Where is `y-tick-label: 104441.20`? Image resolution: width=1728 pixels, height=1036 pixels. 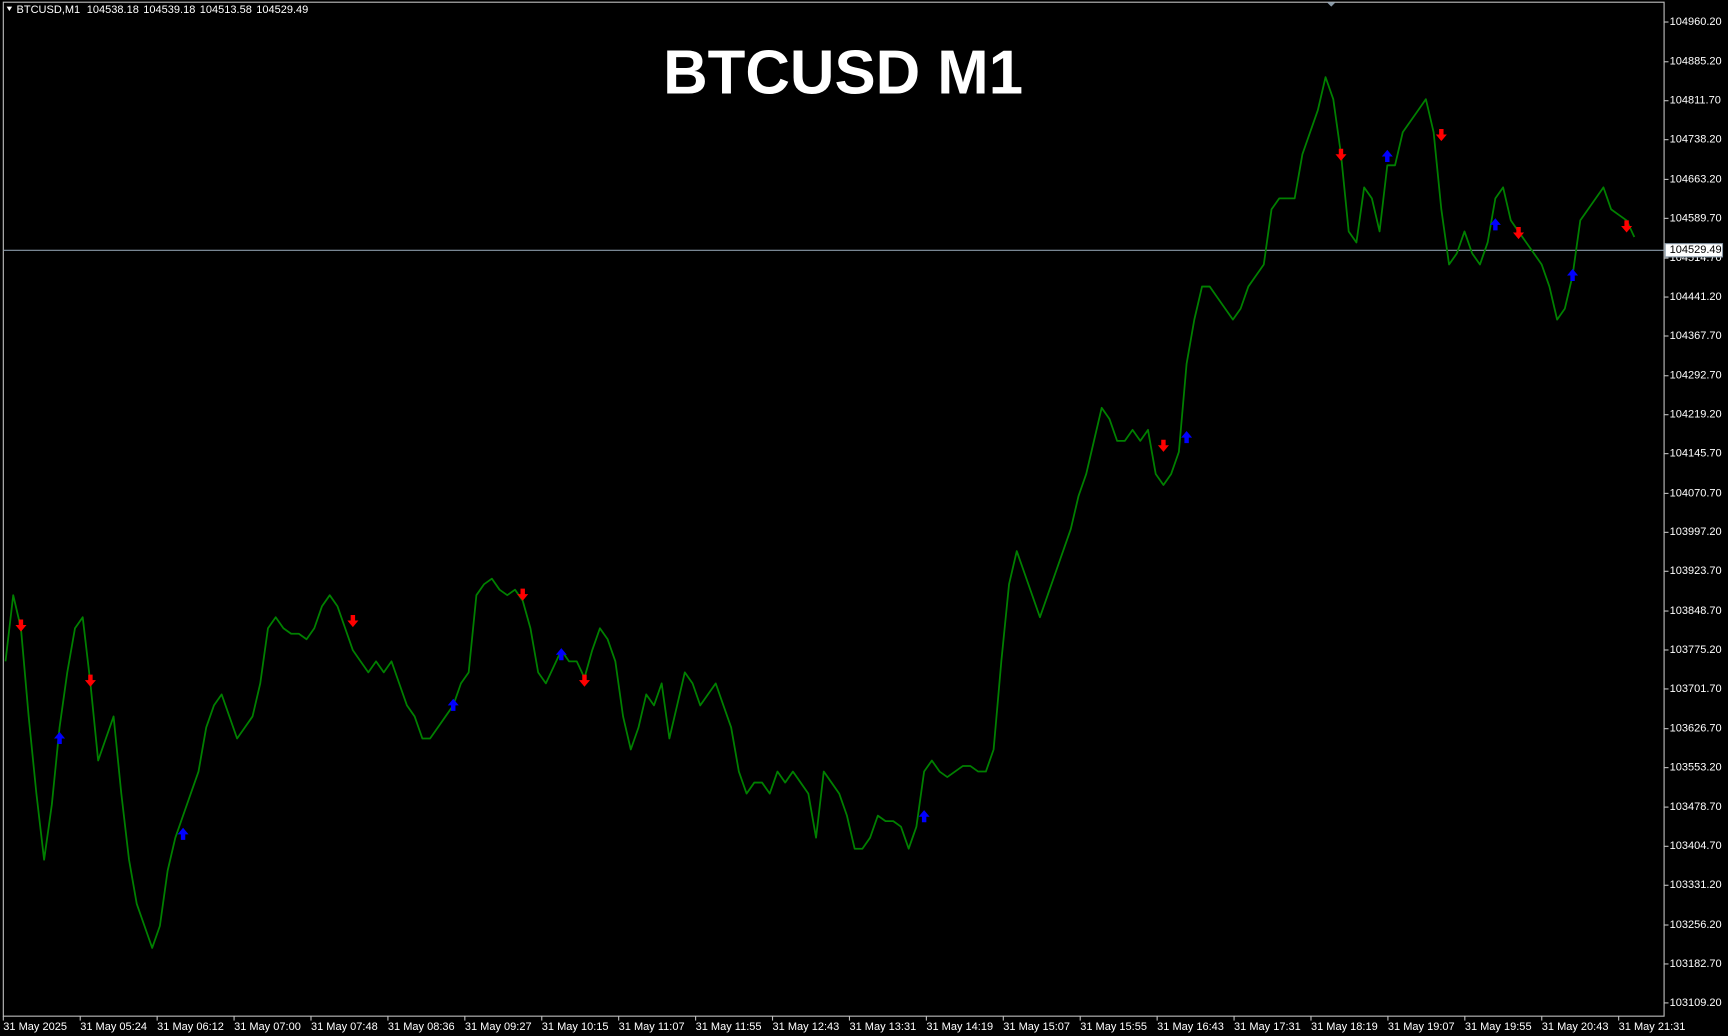
y-tick-label: 104441.20 is located at coordinates (1696, 297).